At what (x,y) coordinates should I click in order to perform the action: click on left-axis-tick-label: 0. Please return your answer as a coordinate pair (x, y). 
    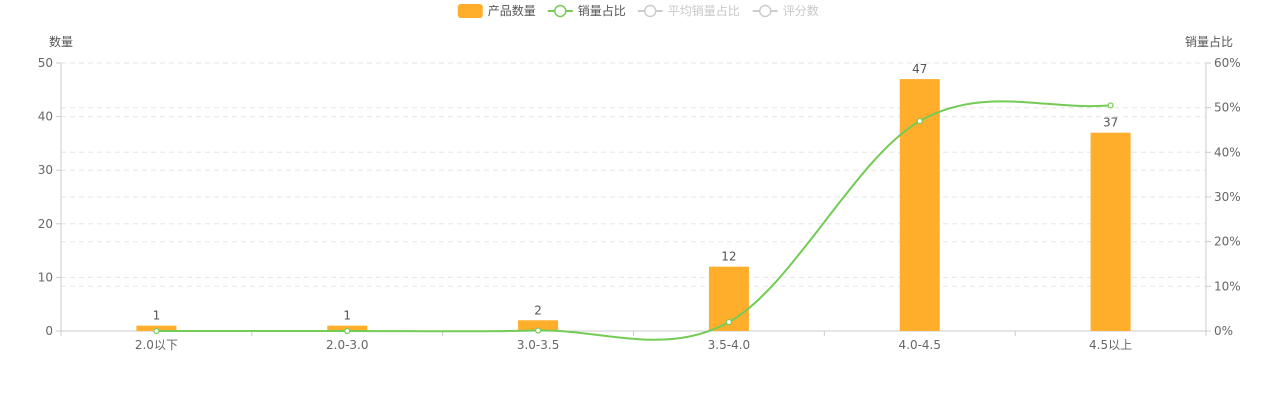
    Looking at the image, I should click on (49, 331).